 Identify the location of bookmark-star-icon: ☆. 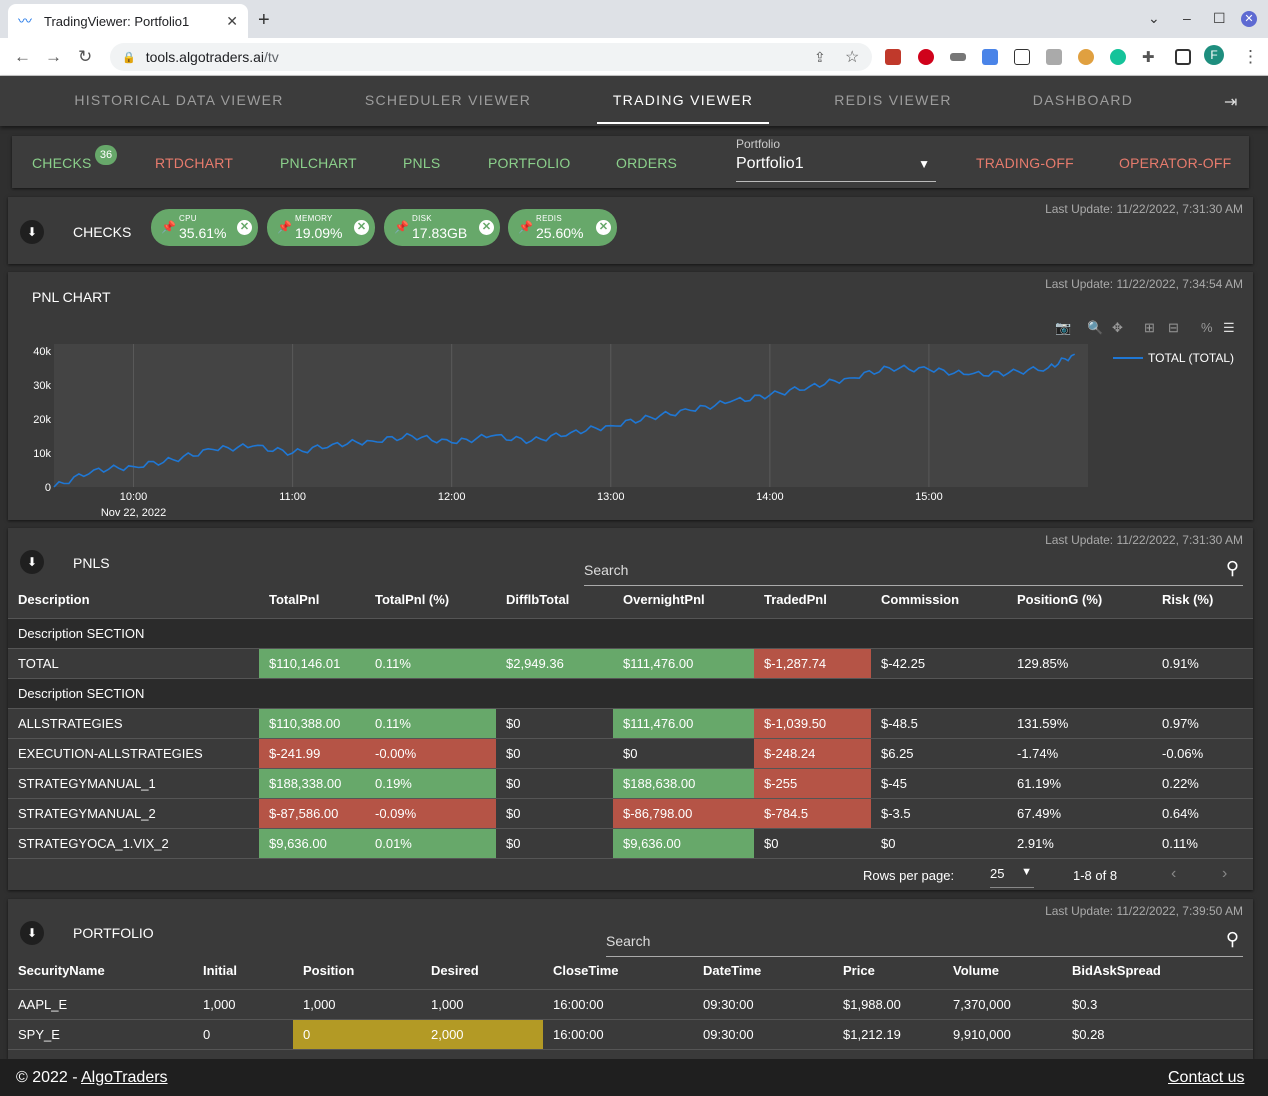
(852, 57).